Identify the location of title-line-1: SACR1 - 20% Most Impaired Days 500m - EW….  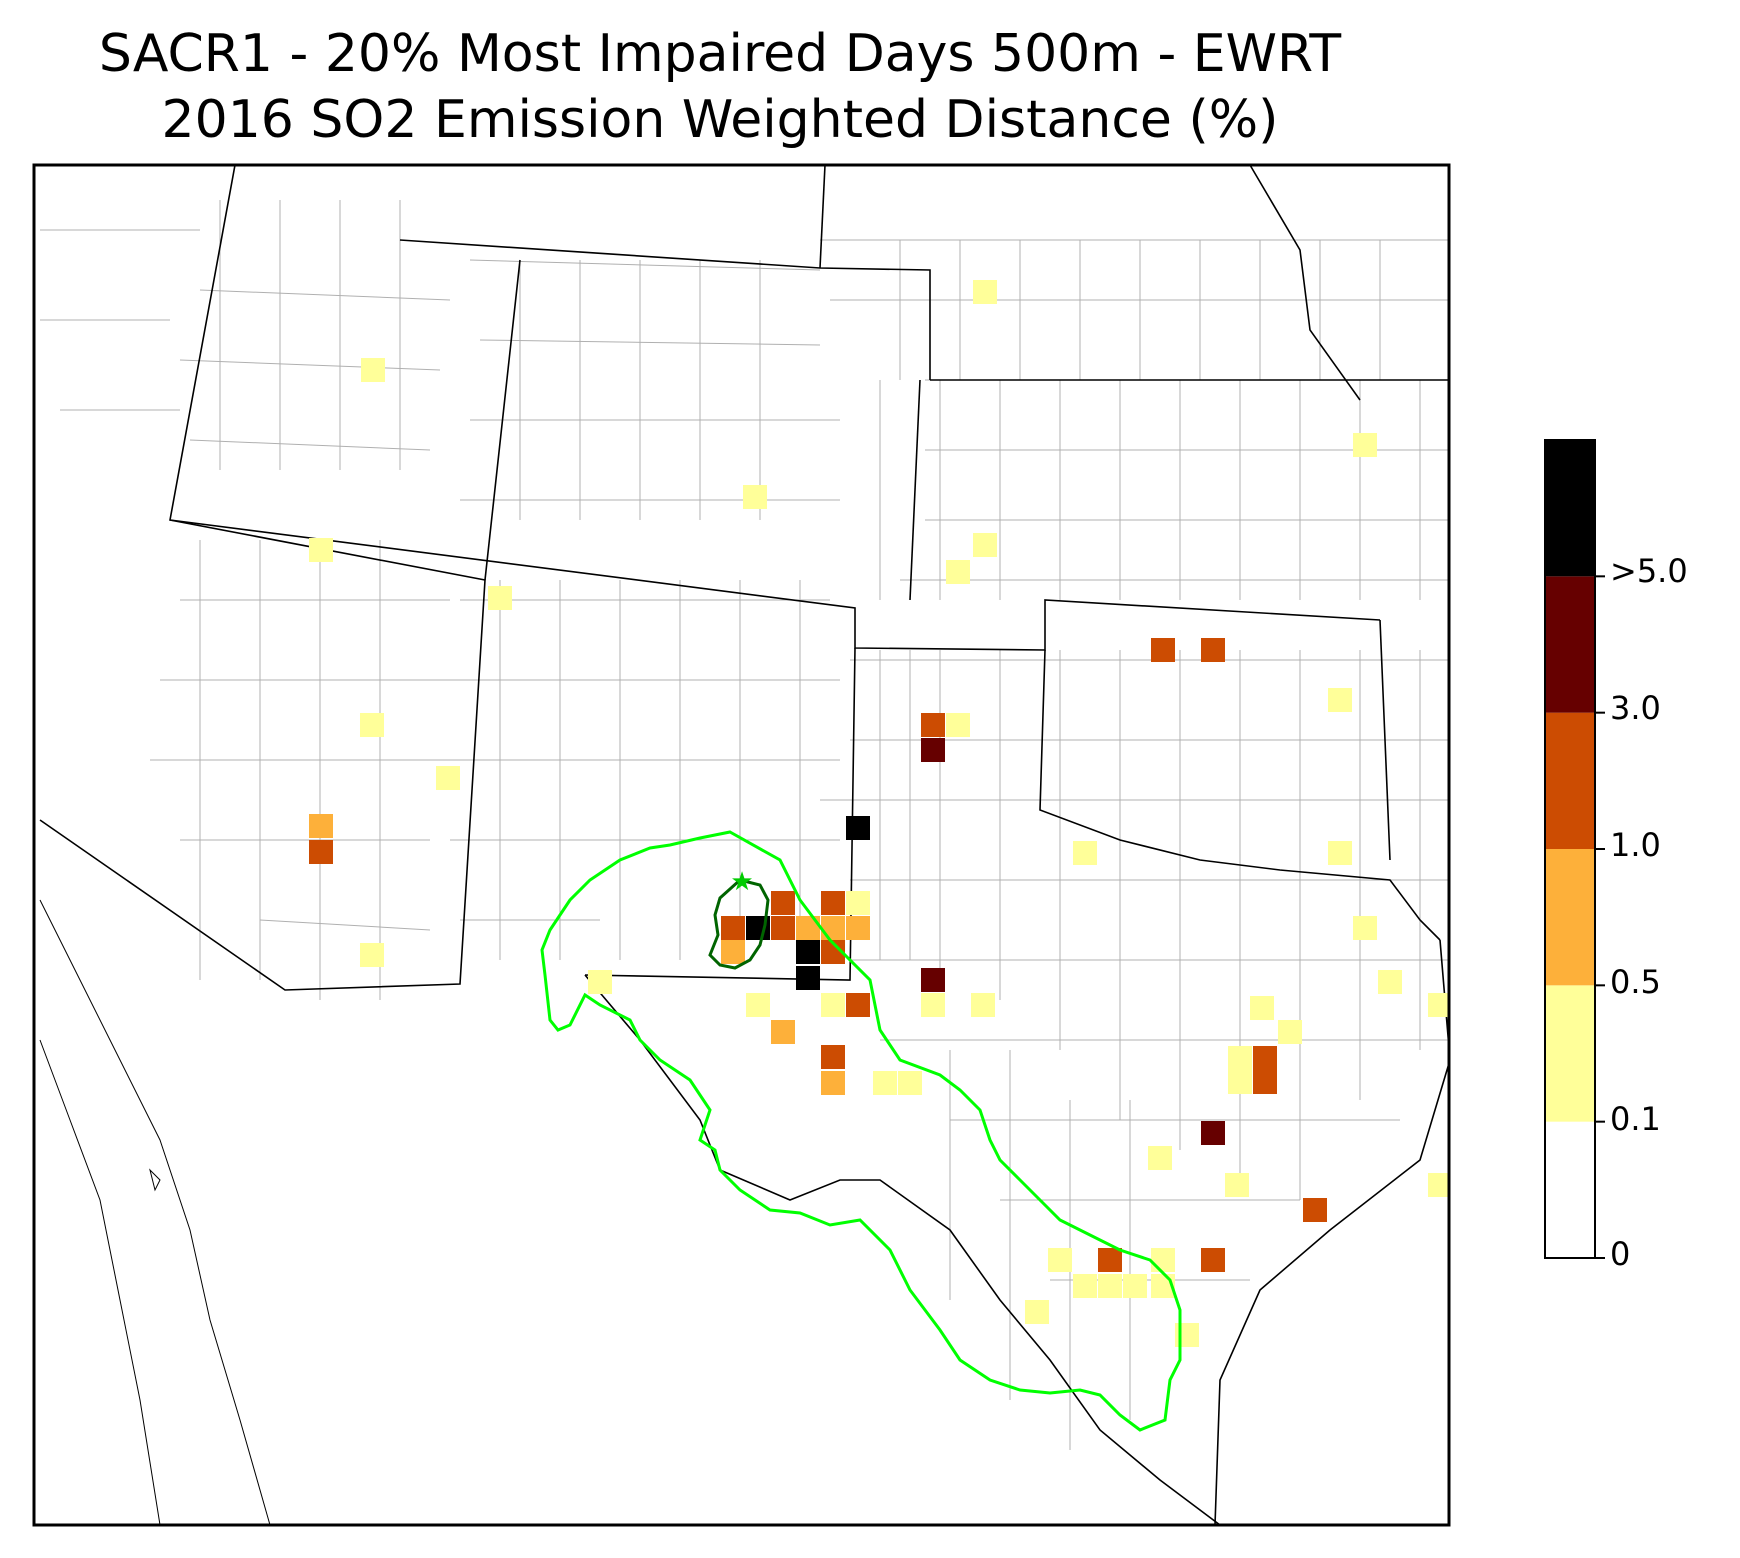
(720, 54).